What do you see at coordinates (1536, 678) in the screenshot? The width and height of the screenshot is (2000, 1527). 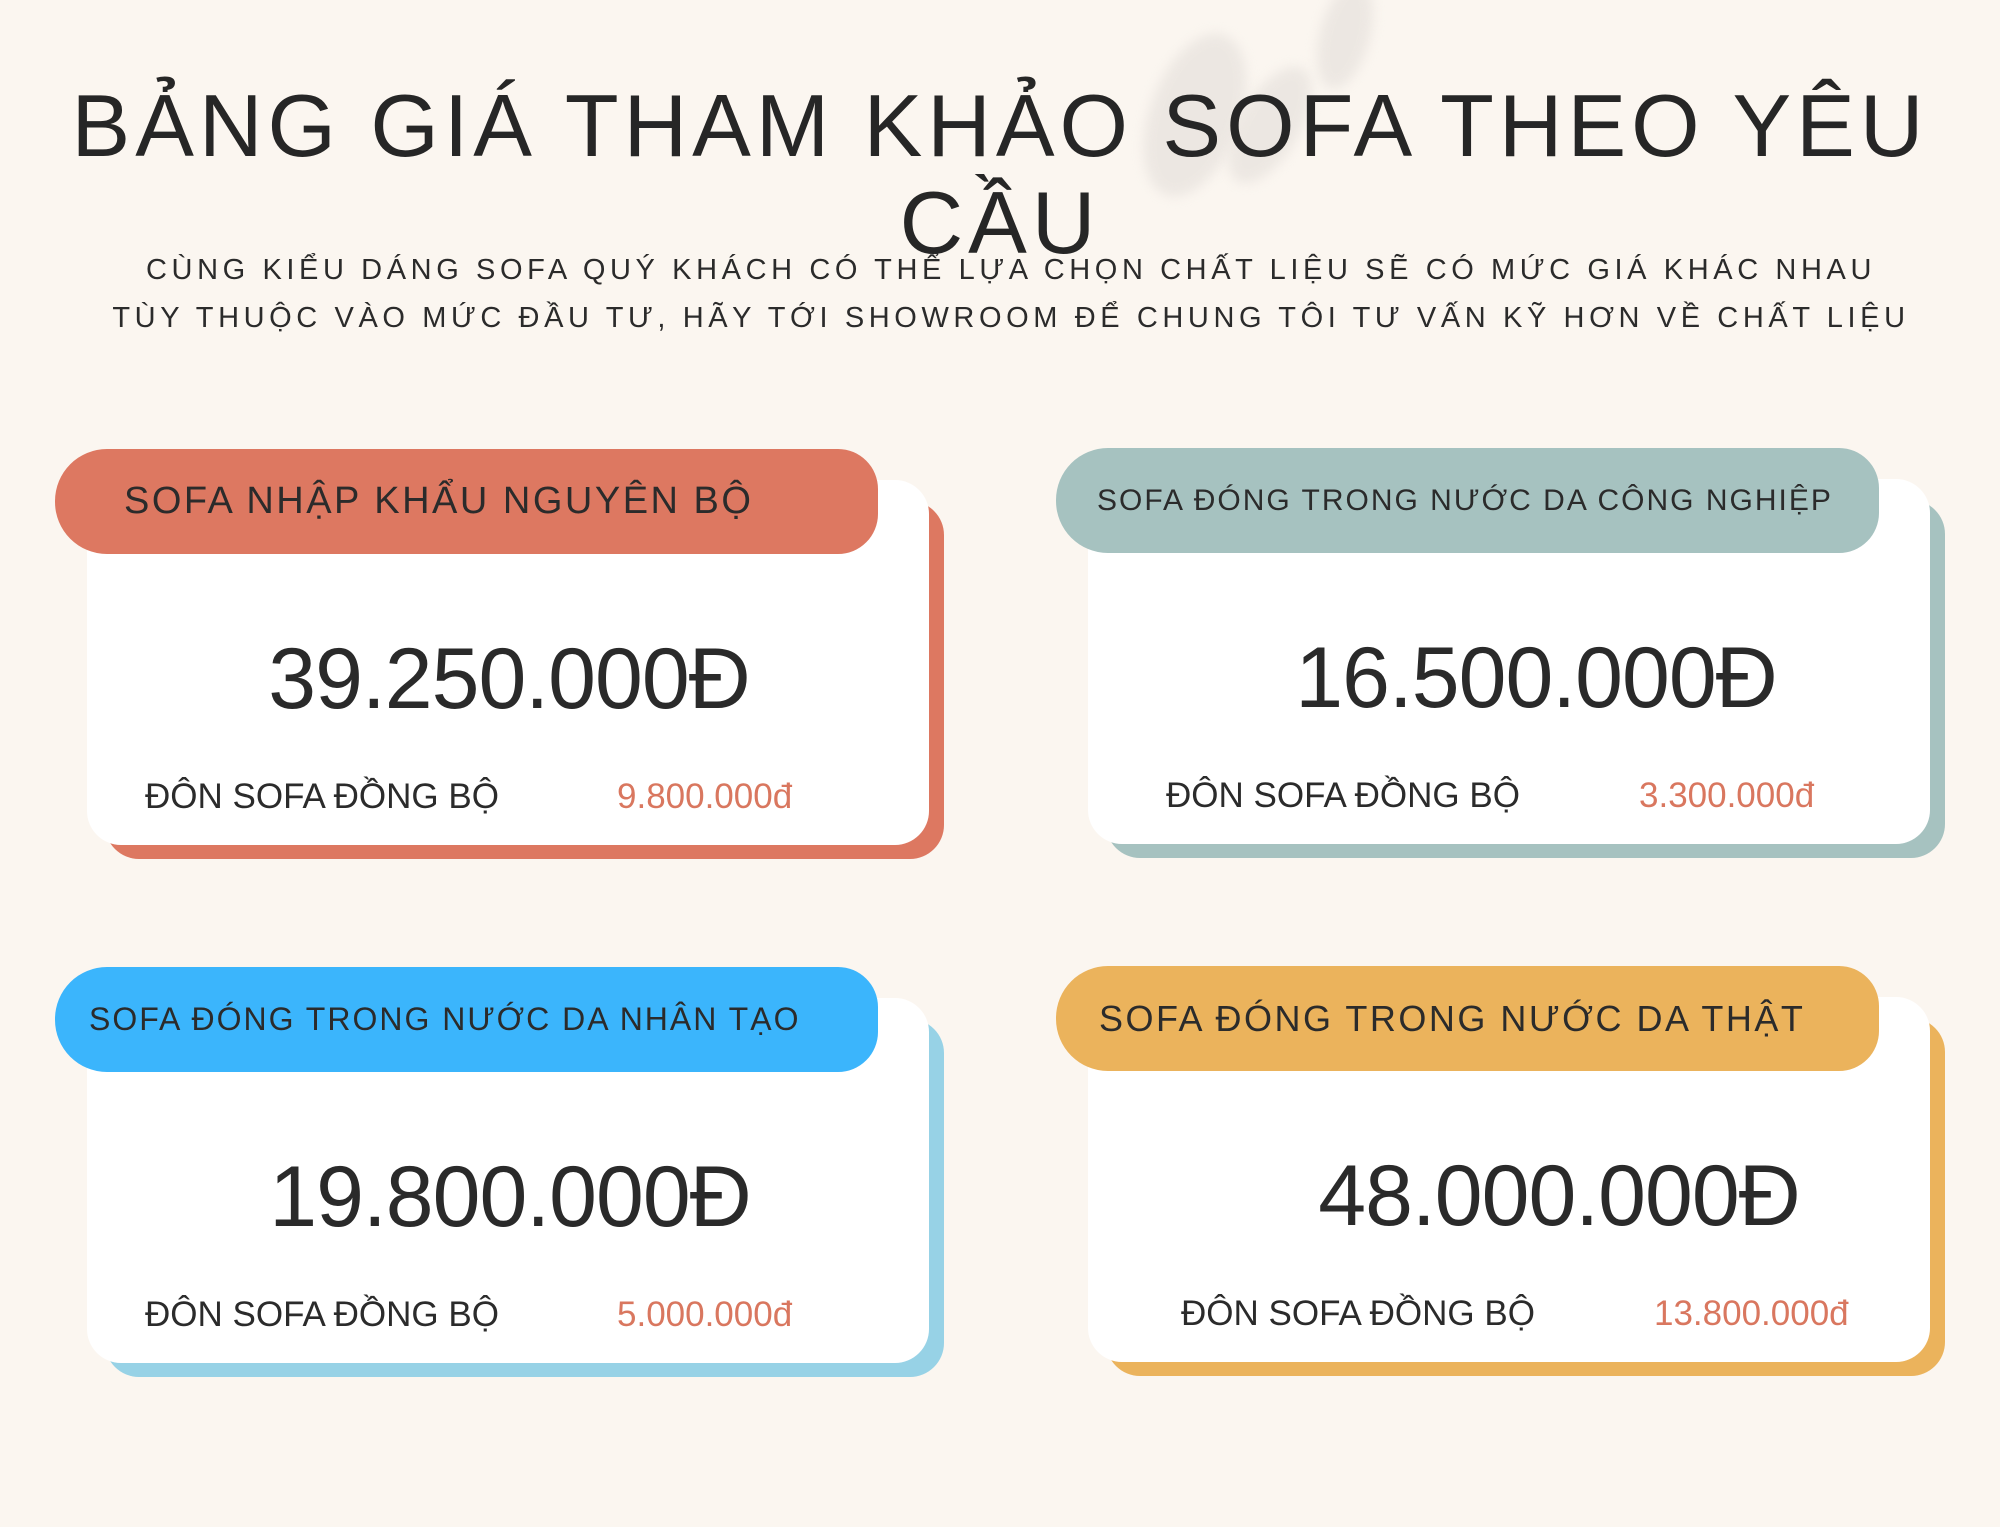 I see `main-price: 16.500.000Đ` at bounding box center [1536, 678].